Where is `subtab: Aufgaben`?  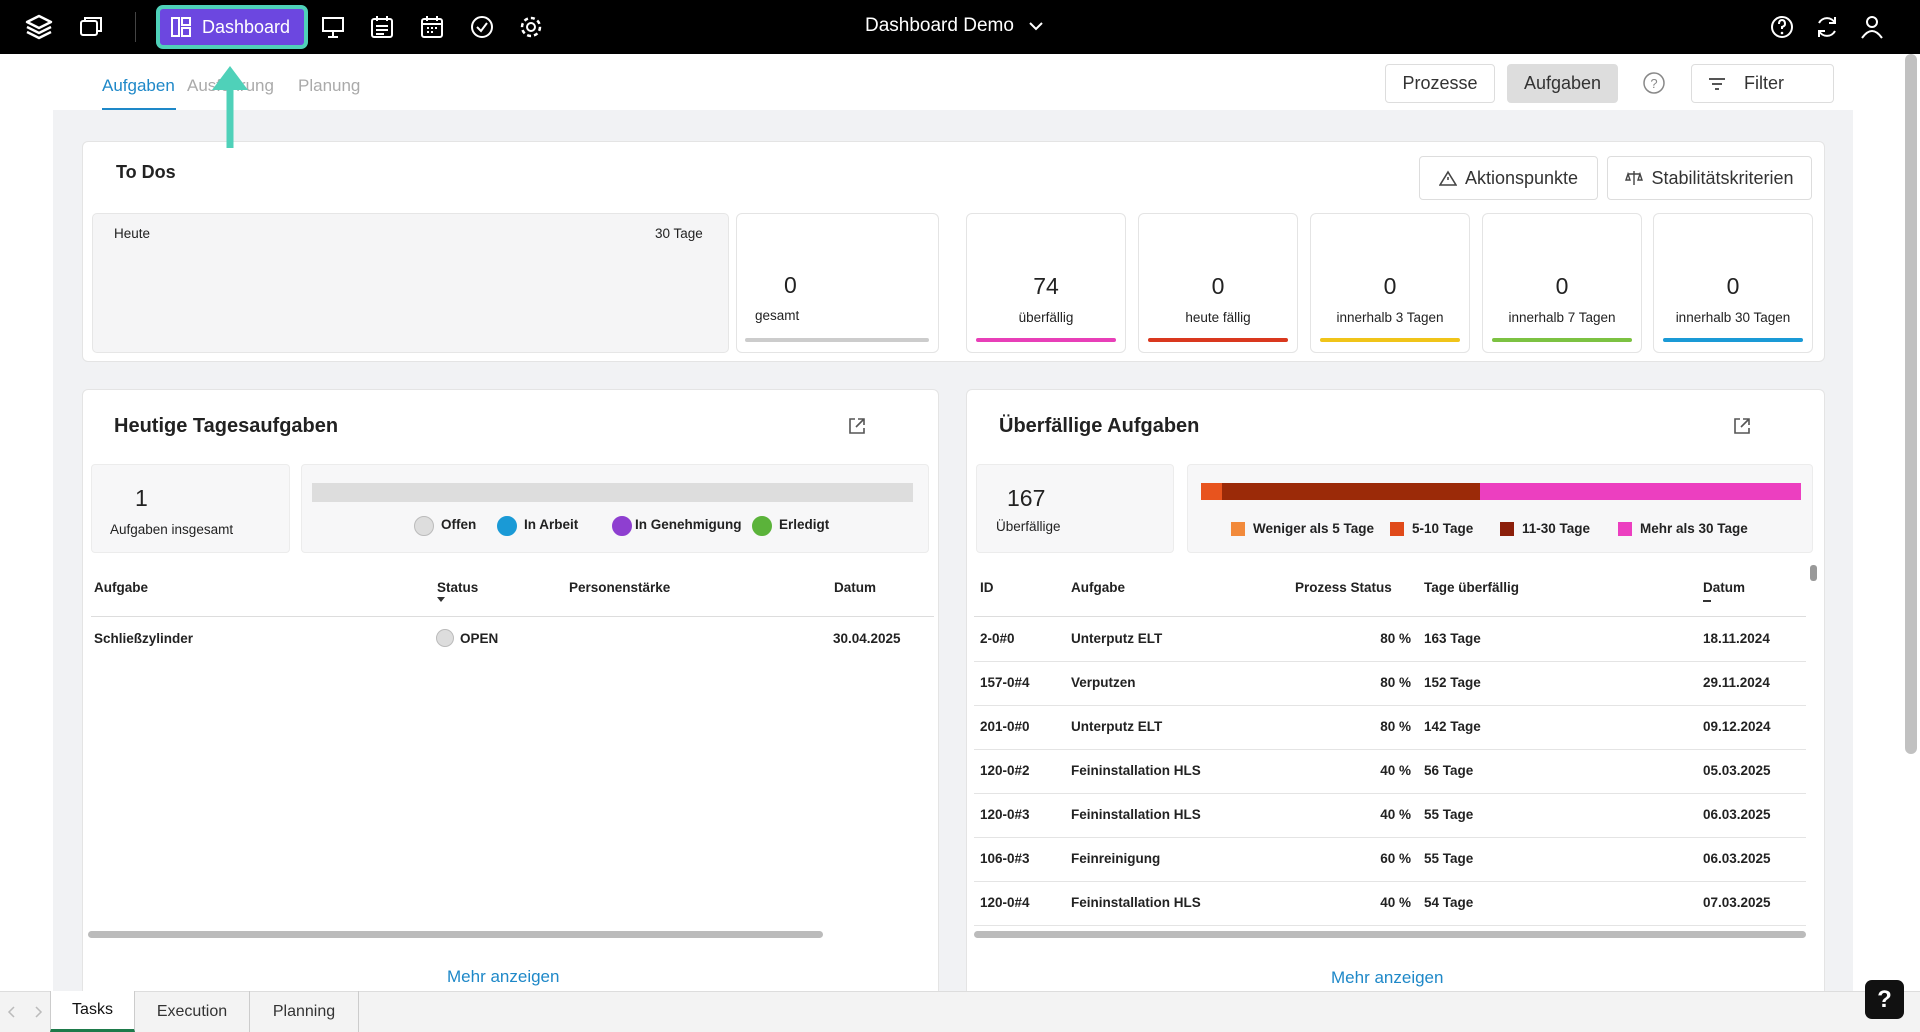 subtab: Aufgaben is located at coordinates (138, 85).